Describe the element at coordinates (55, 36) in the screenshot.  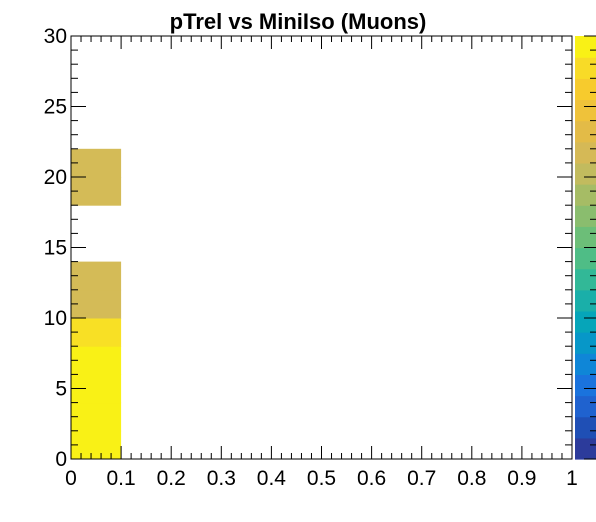
I see `y-tick-label: 30` at that location.